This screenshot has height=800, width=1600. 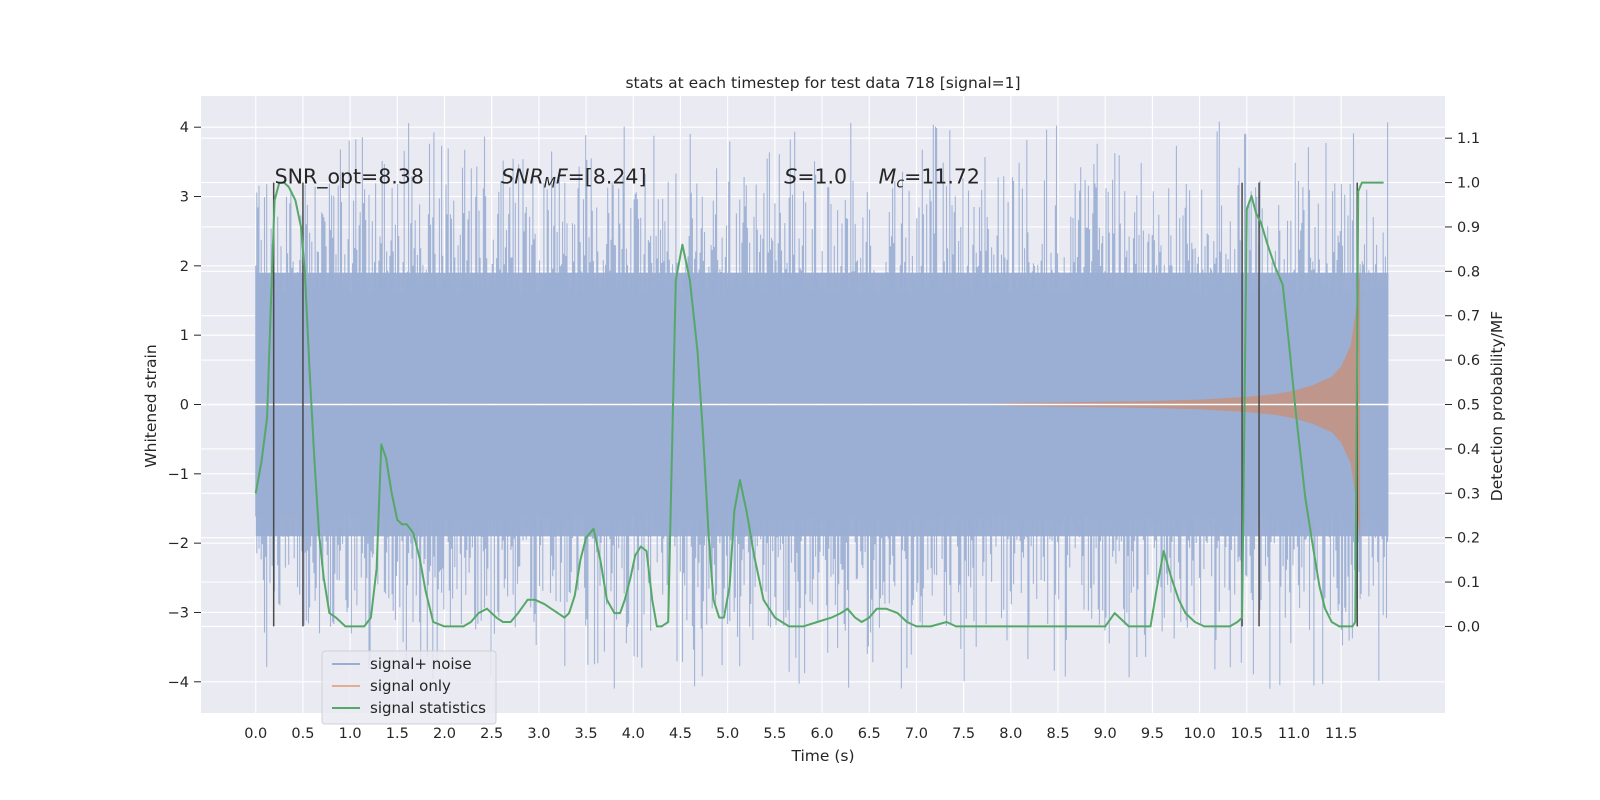 What do you see at coordinates (1010, 734) in the screenshot?
I see `x-tick-label: 8.0` at bounding box center [1010, 734].